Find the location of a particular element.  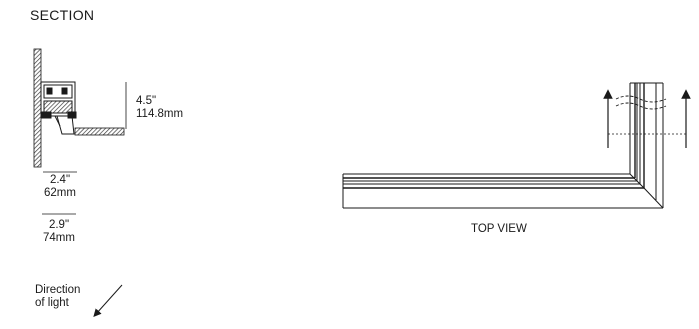

wall-section is located at coordinates (37, 108).